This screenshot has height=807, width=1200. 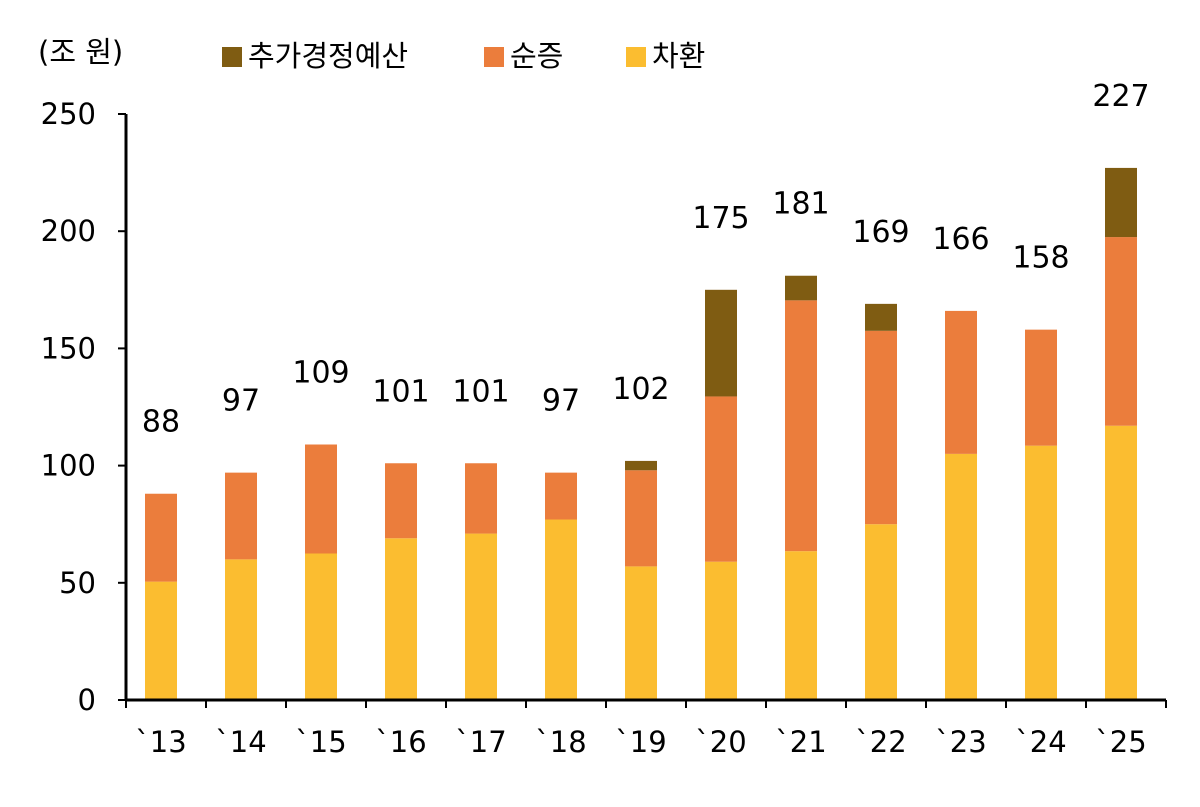 What do you see at coordinates (80, 52) in the screenshot?
I see `unit-label: (조 원)` at bounding box center [80, 52].